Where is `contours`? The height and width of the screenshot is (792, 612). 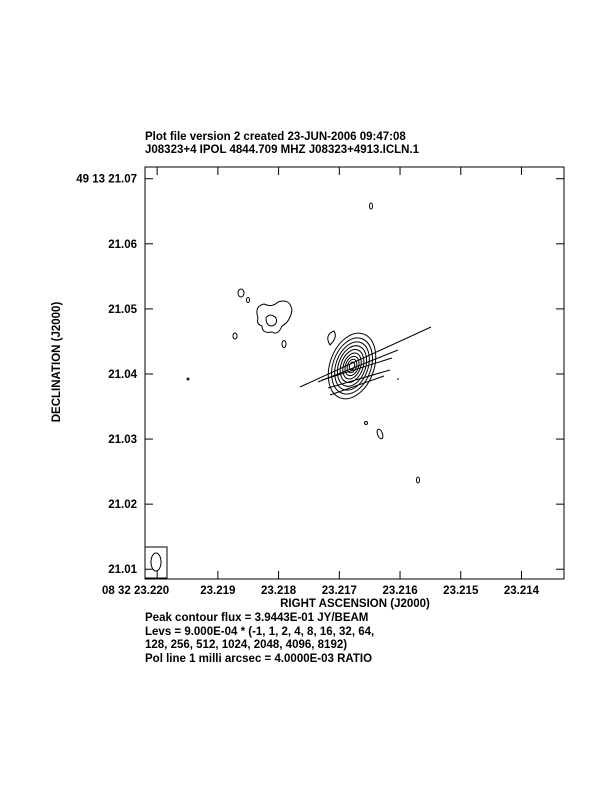 contours is located at coordinates (303, 343).